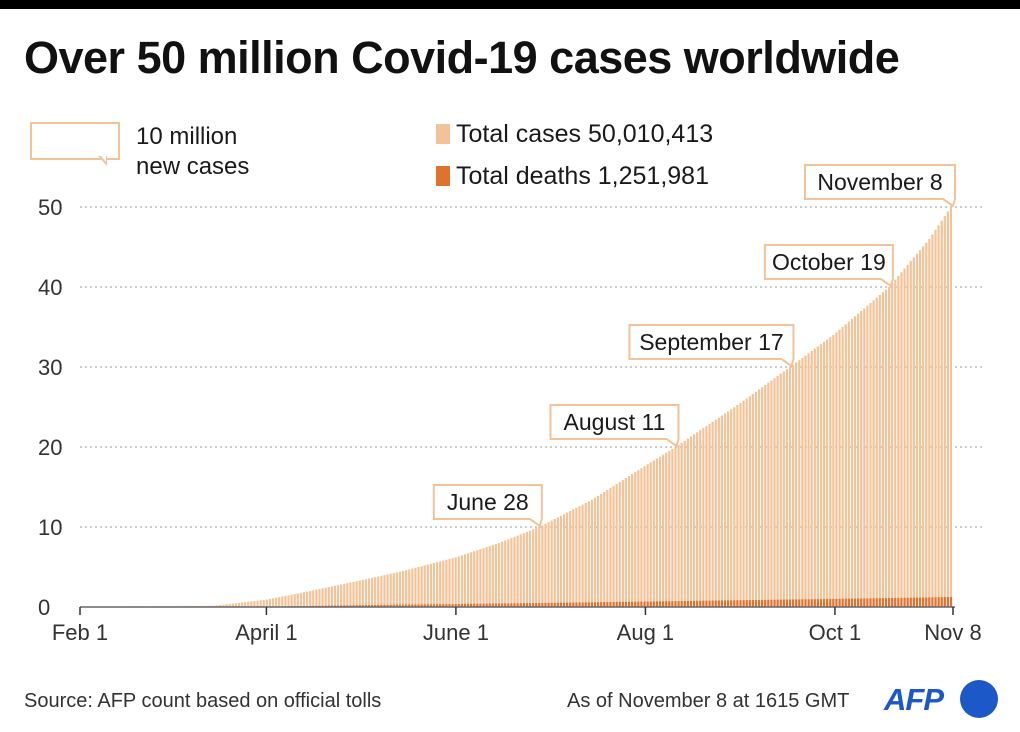 The width and height of the screenshot is (1020, 732). I want to click on legend-callout-label: 10 million new cases, so click(193, 151).